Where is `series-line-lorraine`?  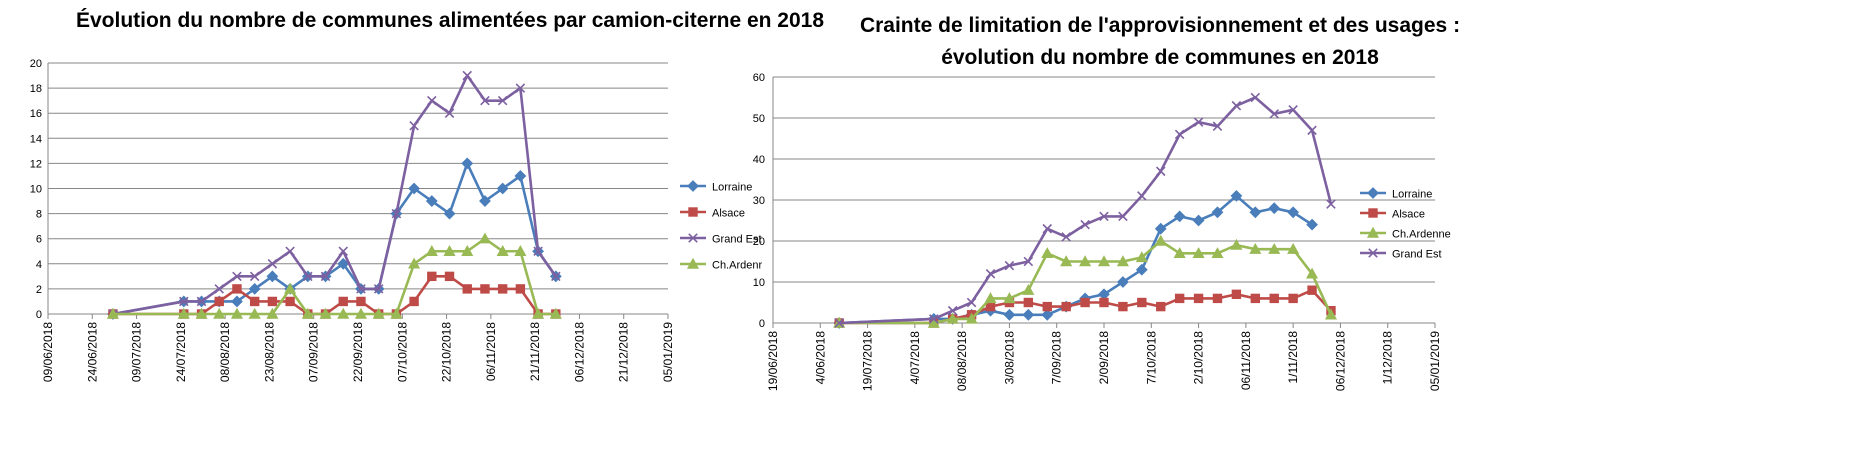
series-line-lorraine is located at coordinates (1076, 259).